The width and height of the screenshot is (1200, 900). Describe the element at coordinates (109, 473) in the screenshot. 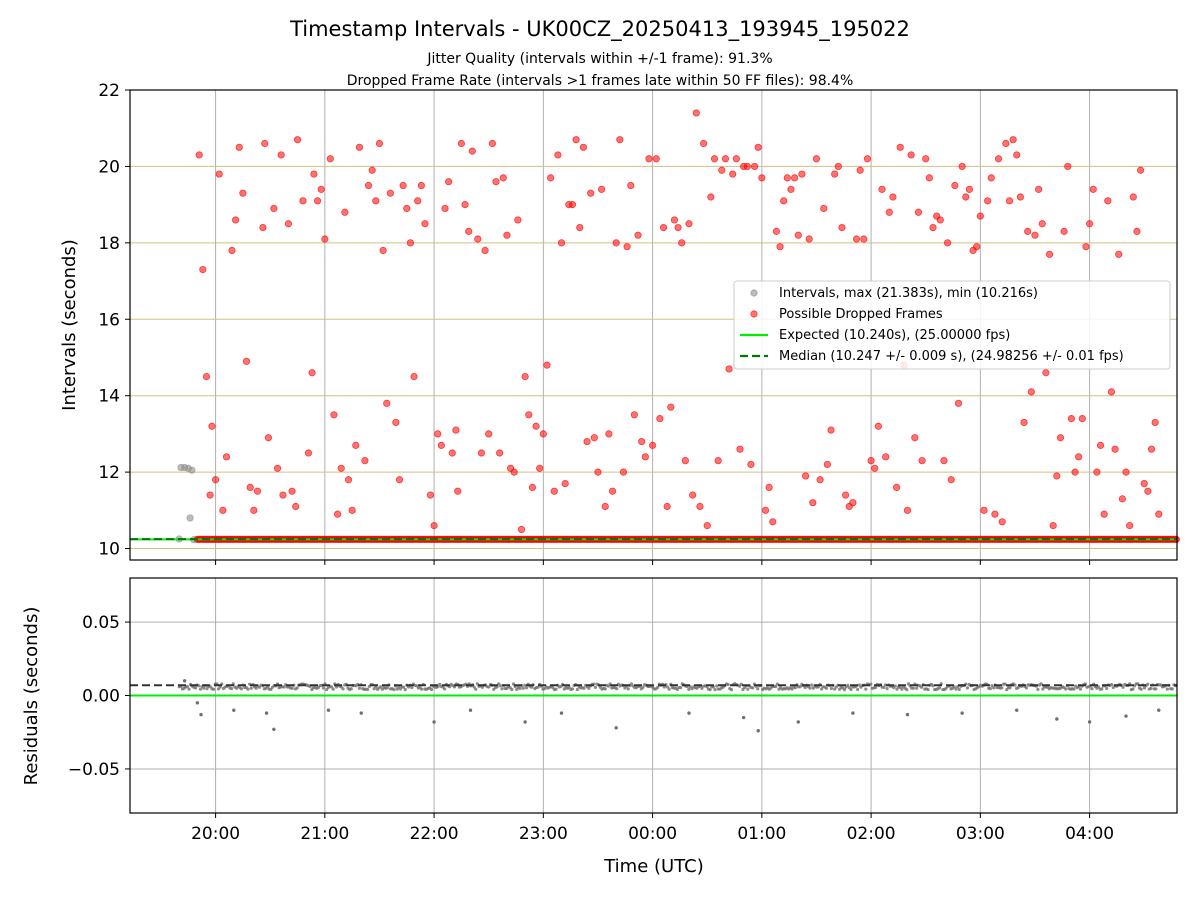

I see `intervals-y-tick-label: 12` at that location.